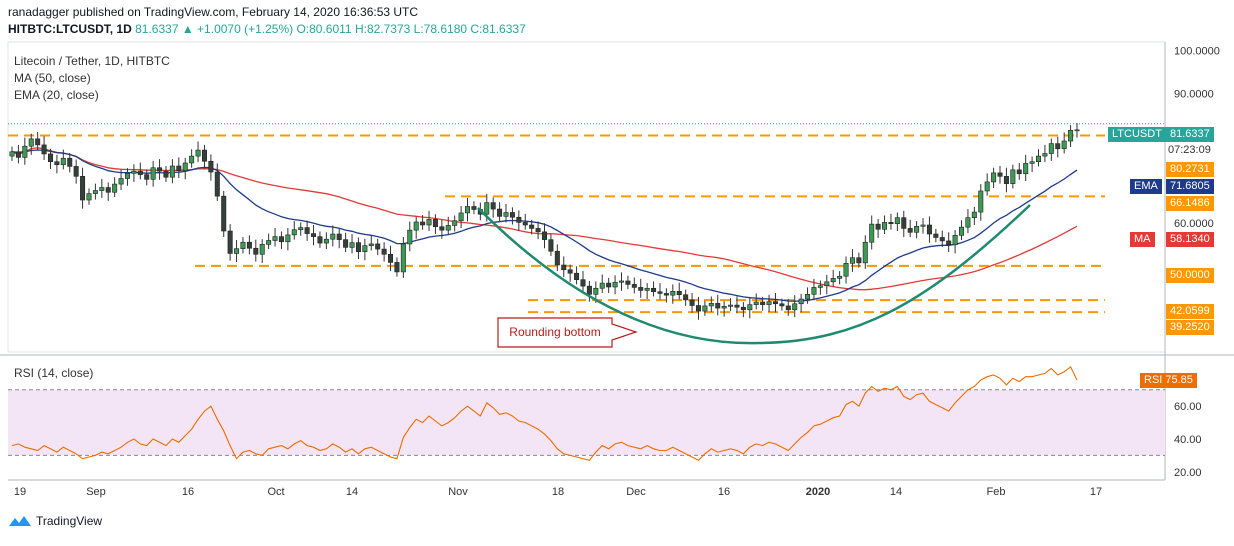 The image size is (1234, 546). What do you see at coordinates (54, 373) in the screenshot?
I see `rsi-legend: RSI (14, close)` at bounding box center [54, 373].